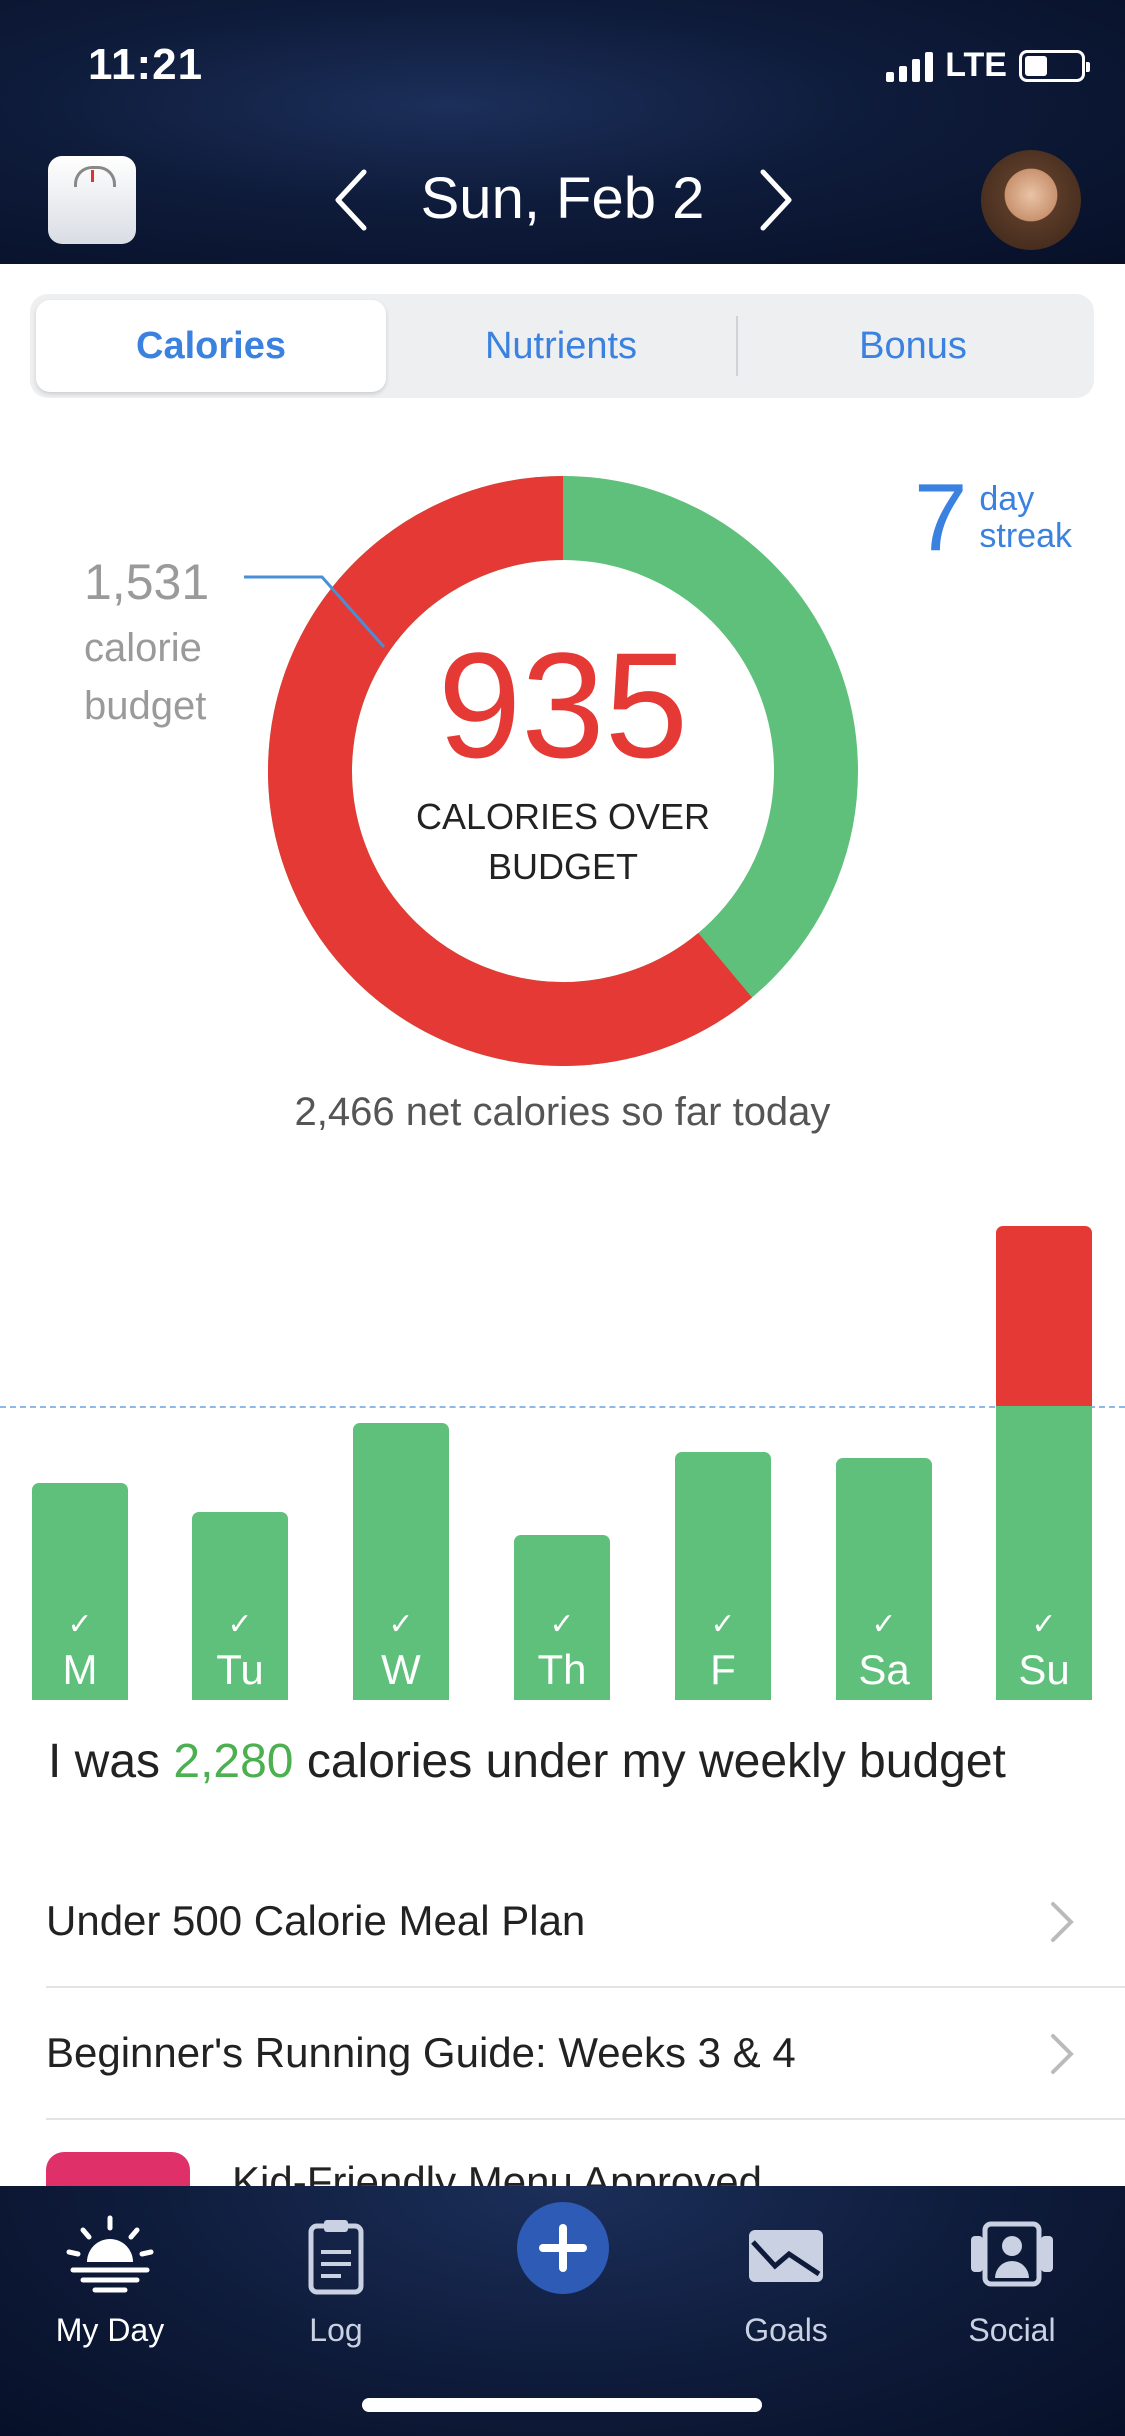 Image resolution: width=1125 pixels, height=2436 pixels. I want to click on calorie-budget-label: 1,531 calorie budget, so click(146, 640).